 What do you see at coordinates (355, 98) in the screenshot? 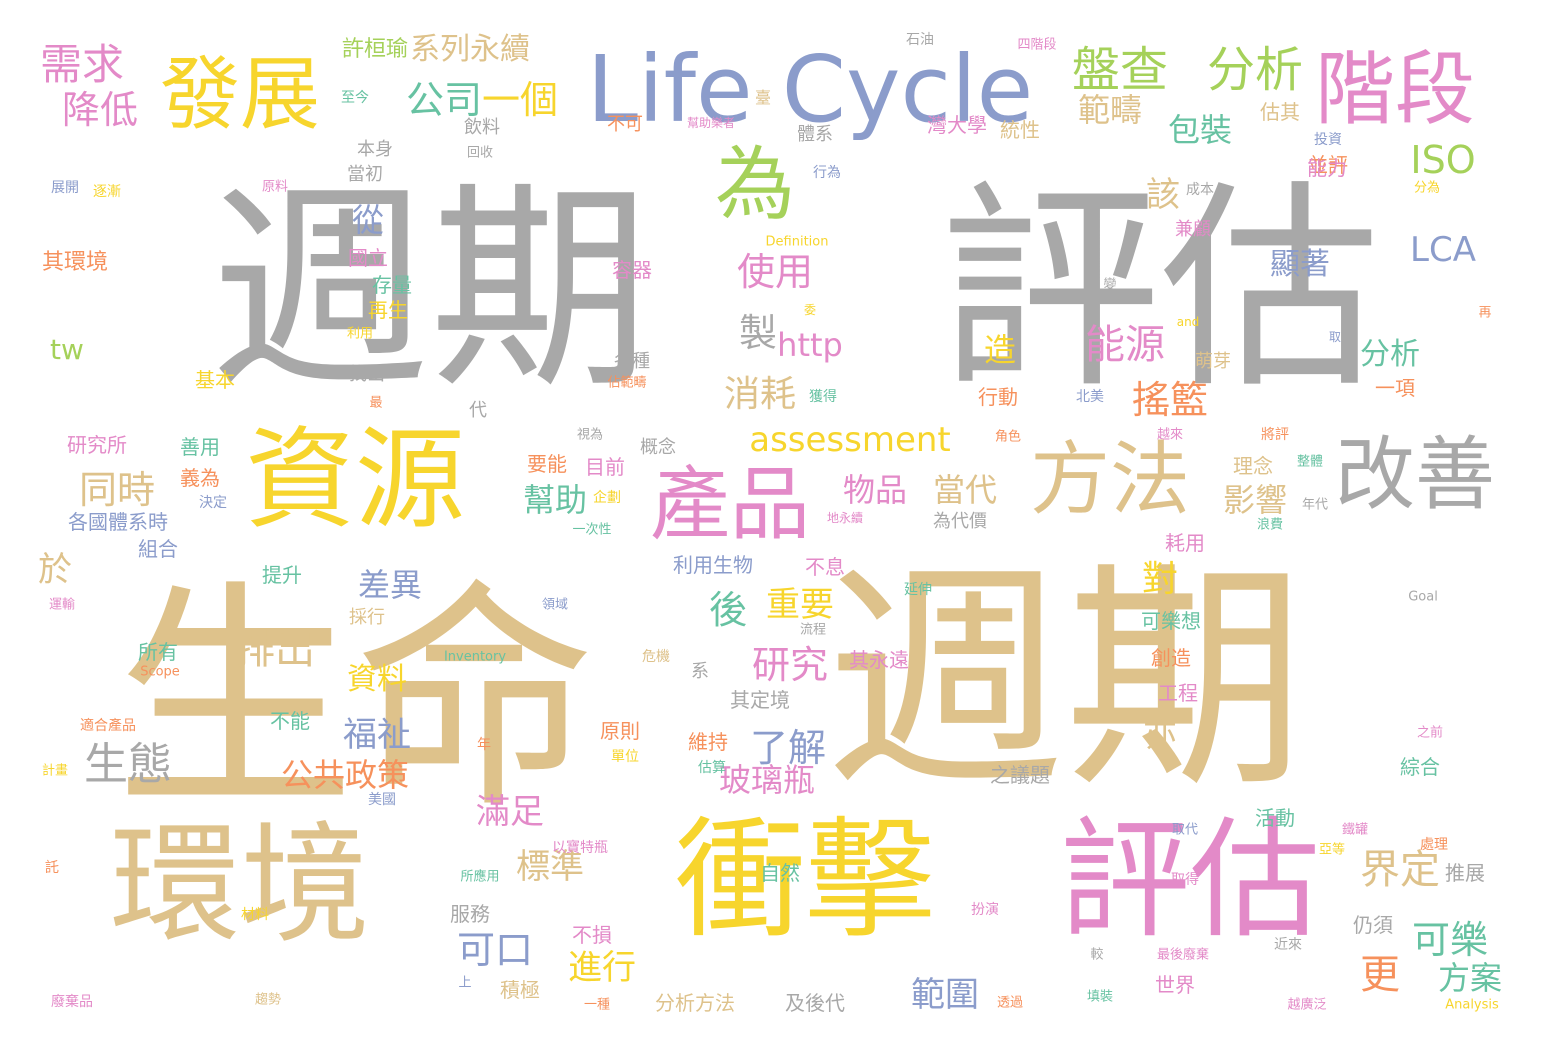
I see `word-72: 至今` at bounding box center [355, 98].